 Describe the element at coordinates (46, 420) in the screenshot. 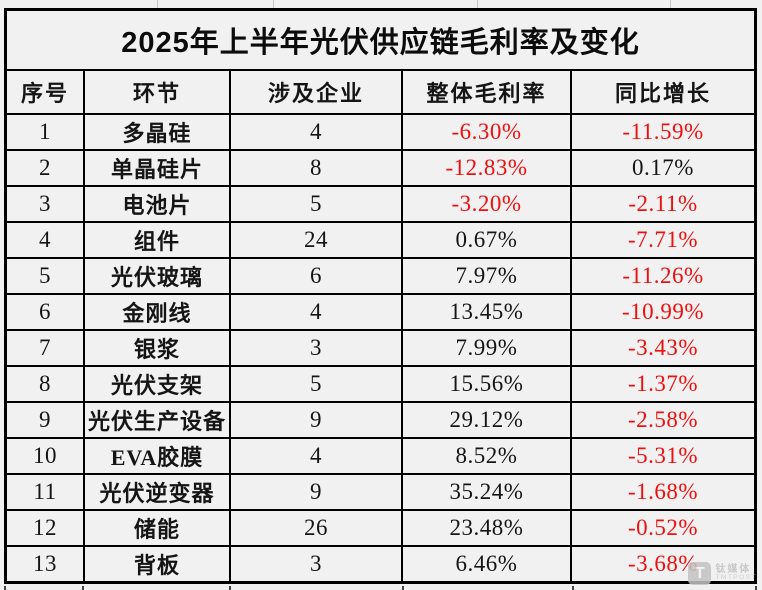

I see `cell-index: 9` at that location.